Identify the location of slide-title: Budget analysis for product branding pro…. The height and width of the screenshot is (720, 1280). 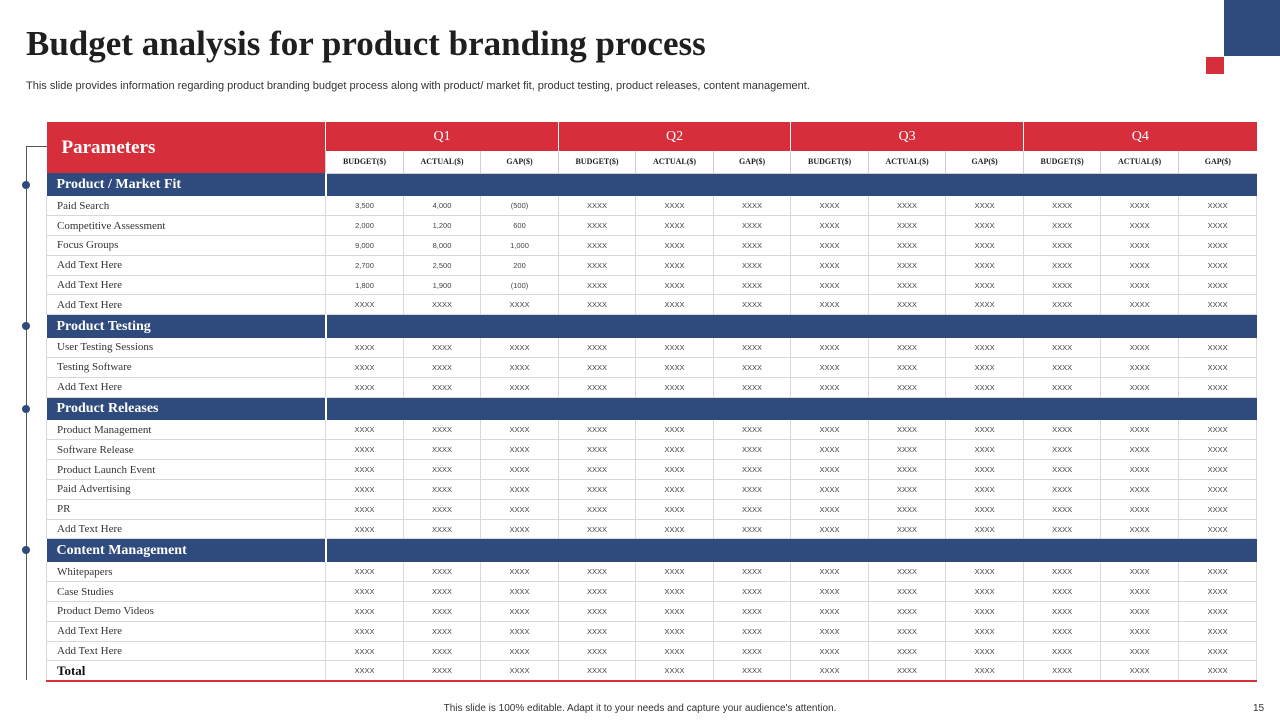
(366, 43).